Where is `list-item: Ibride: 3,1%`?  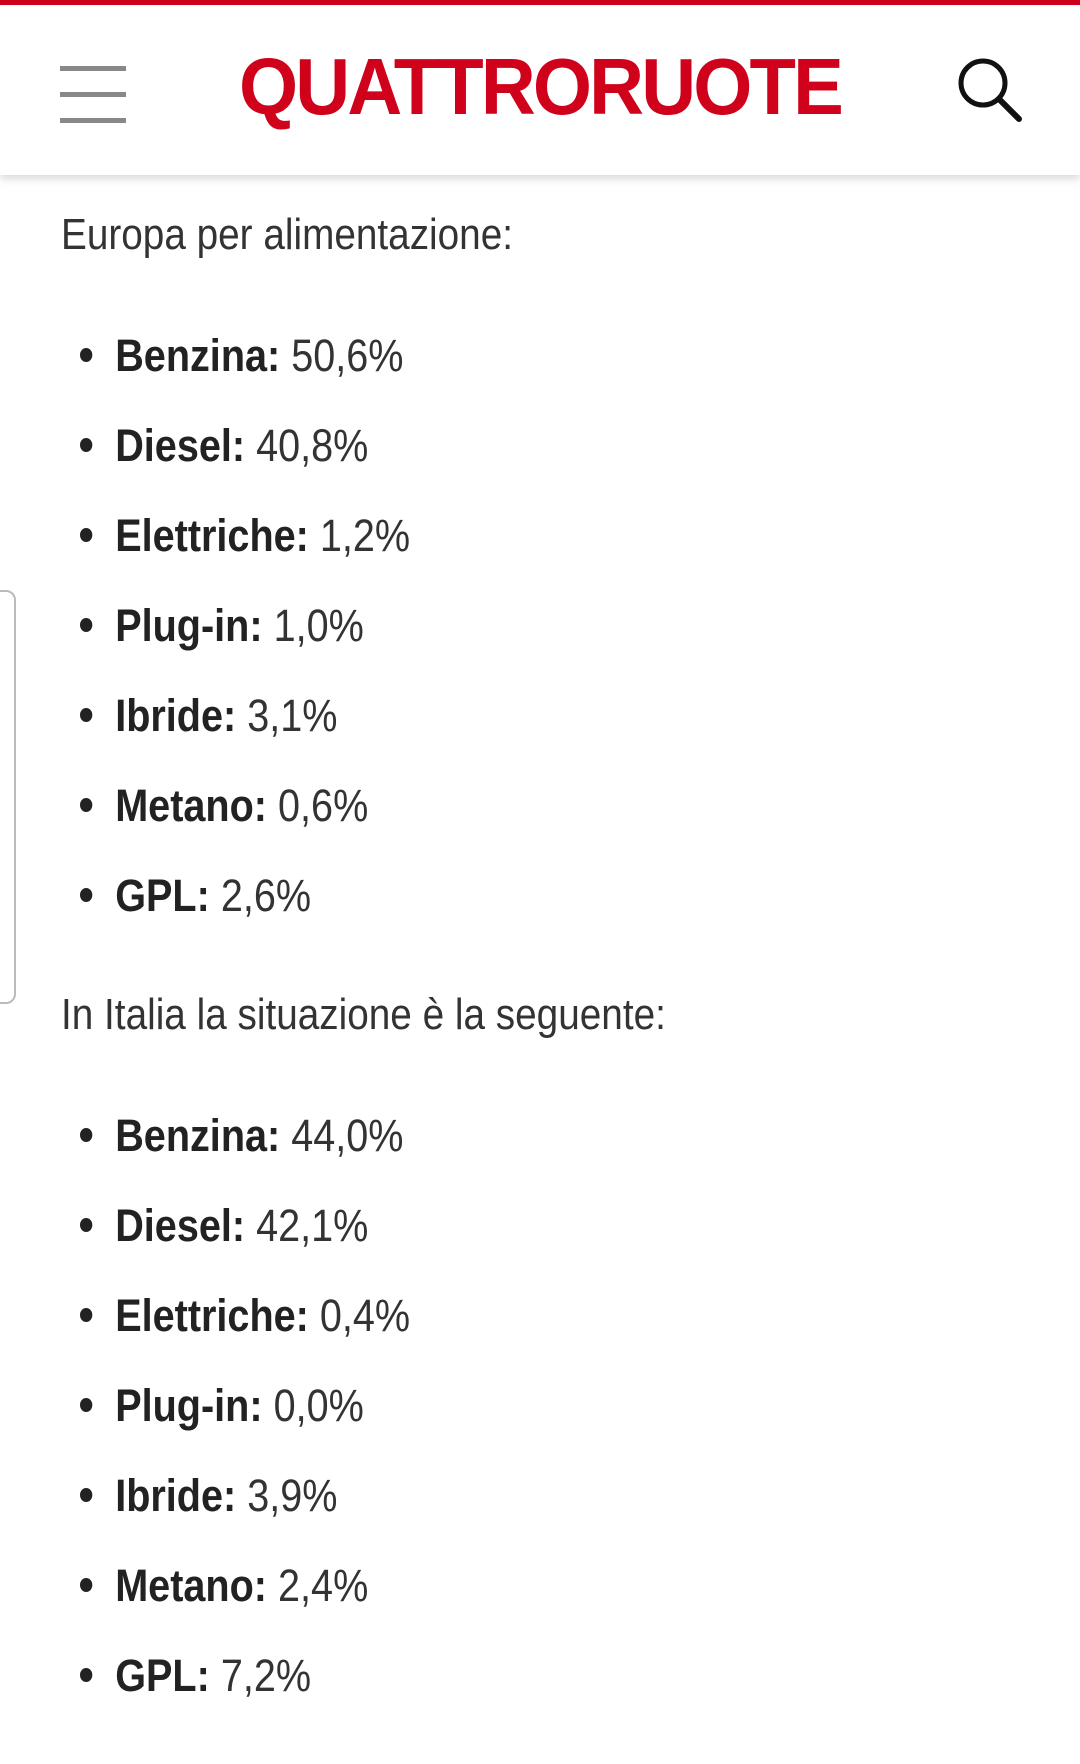
list-item: Ibride: 3,1% is located at coordinates (208, 716).